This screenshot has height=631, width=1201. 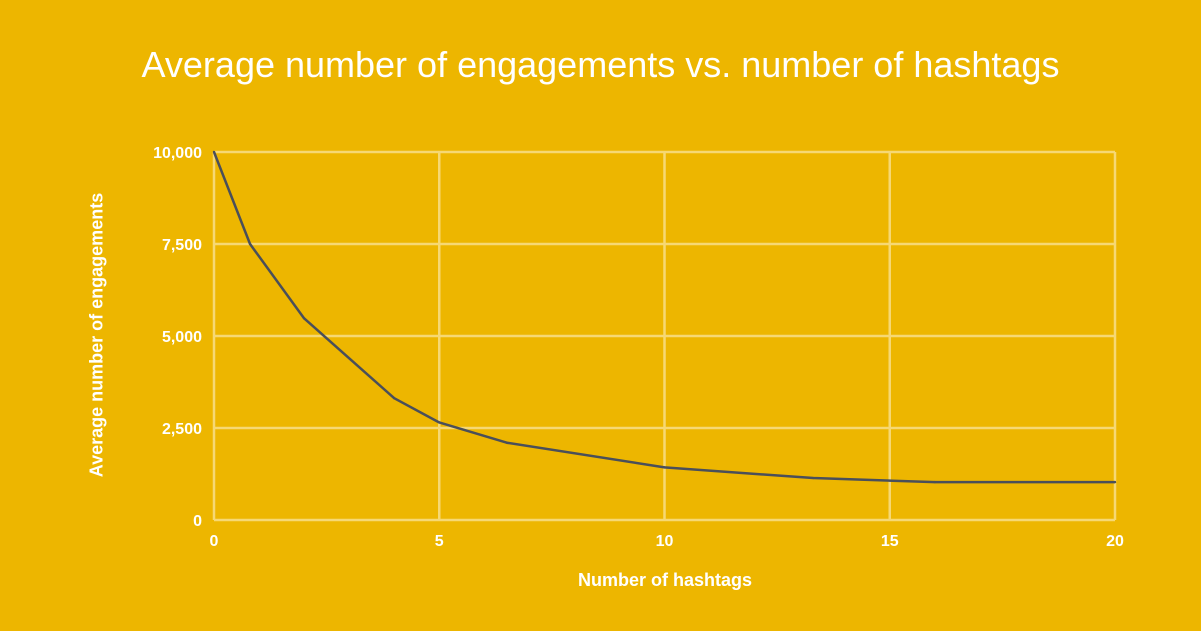 I want to click on x-tick-label: 5, so click(x=439, y=541).